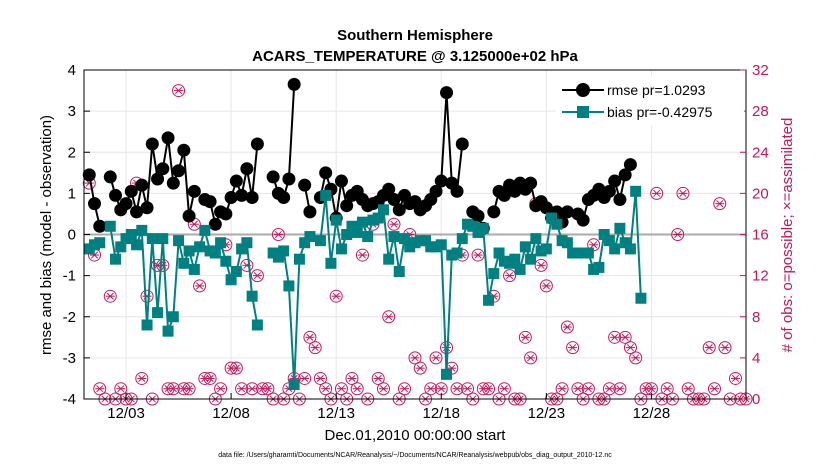  I want to click on y-axis-left: -4 -3 -2 -1 0 1 2 3 4, so click(76, 235).